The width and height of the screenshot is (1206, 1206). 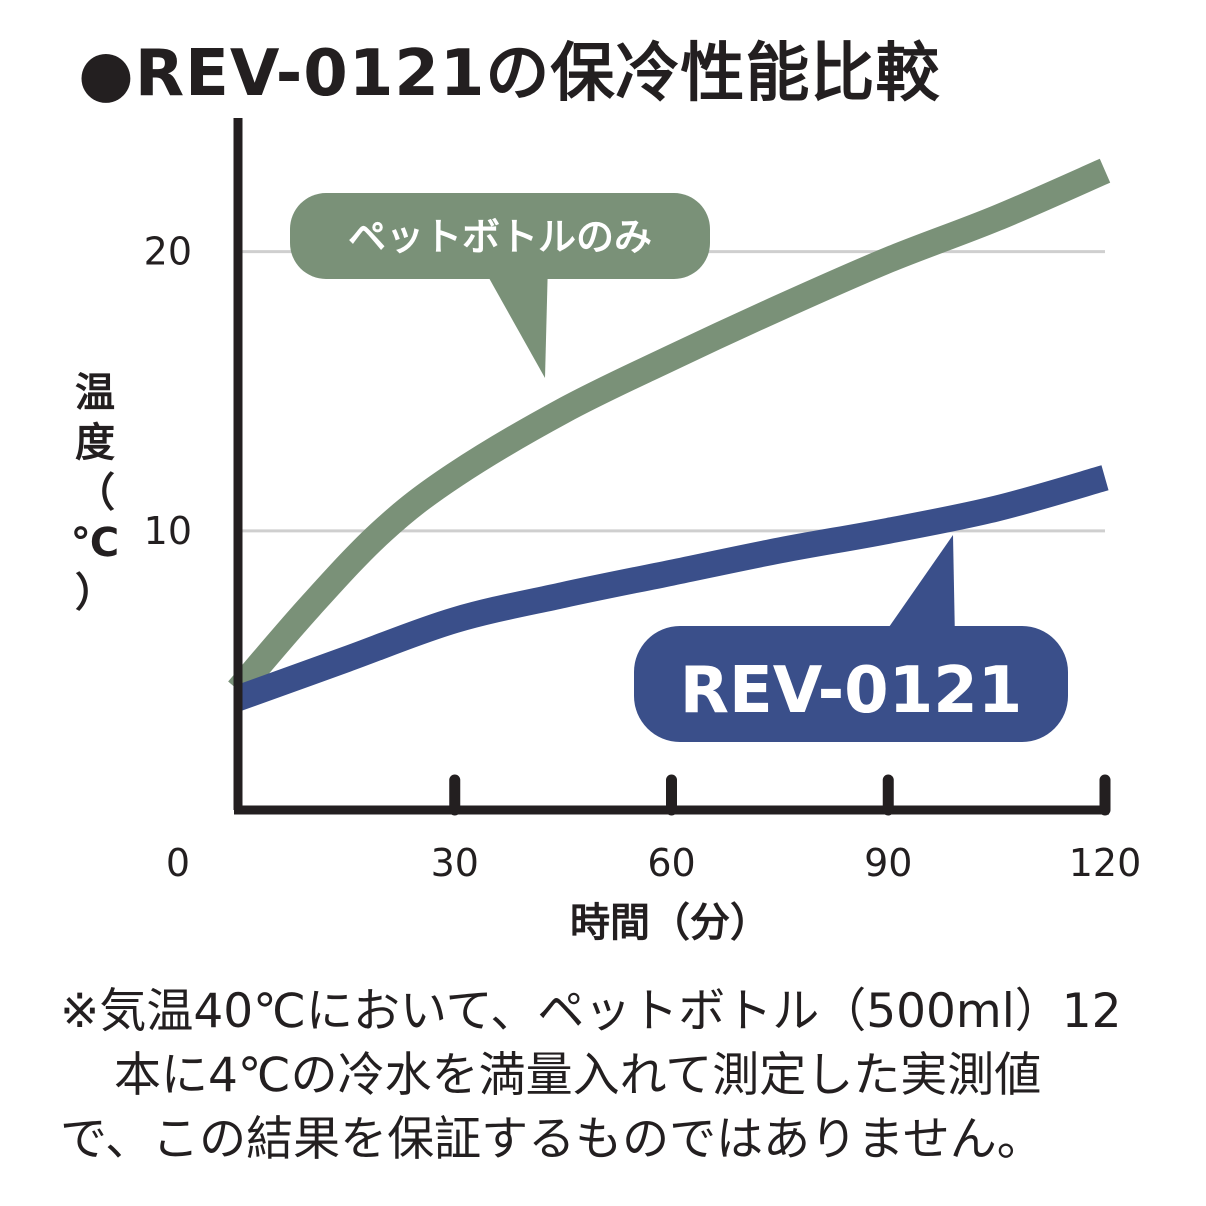 What do you see at coordinates (455, 863) in the screenshot?
I see `x-tick-label: 30` at bounding box center [455, 863].